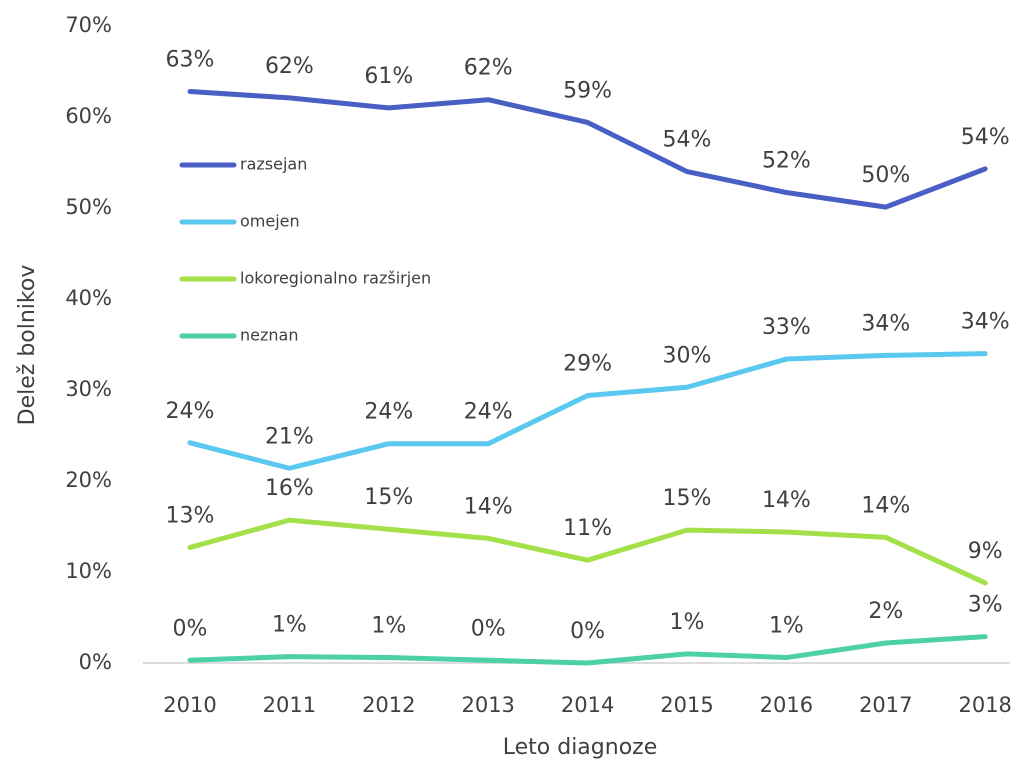 This screenshot has width=1022, height=768. I want to click on data-label: 3%, so click(985, 605).